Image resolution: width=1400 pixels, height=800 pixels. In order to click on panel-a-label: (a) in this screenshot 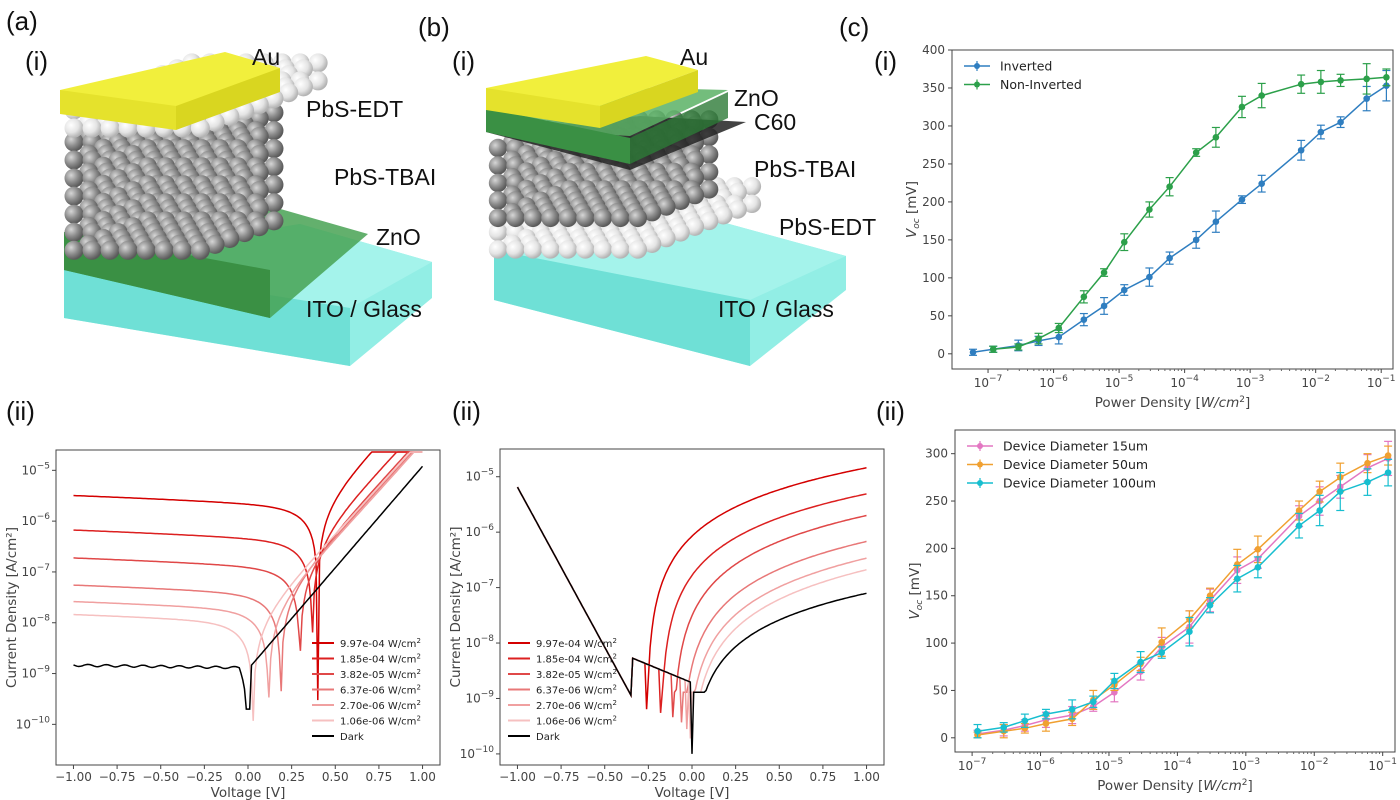, I will do `click(22, 21)`.